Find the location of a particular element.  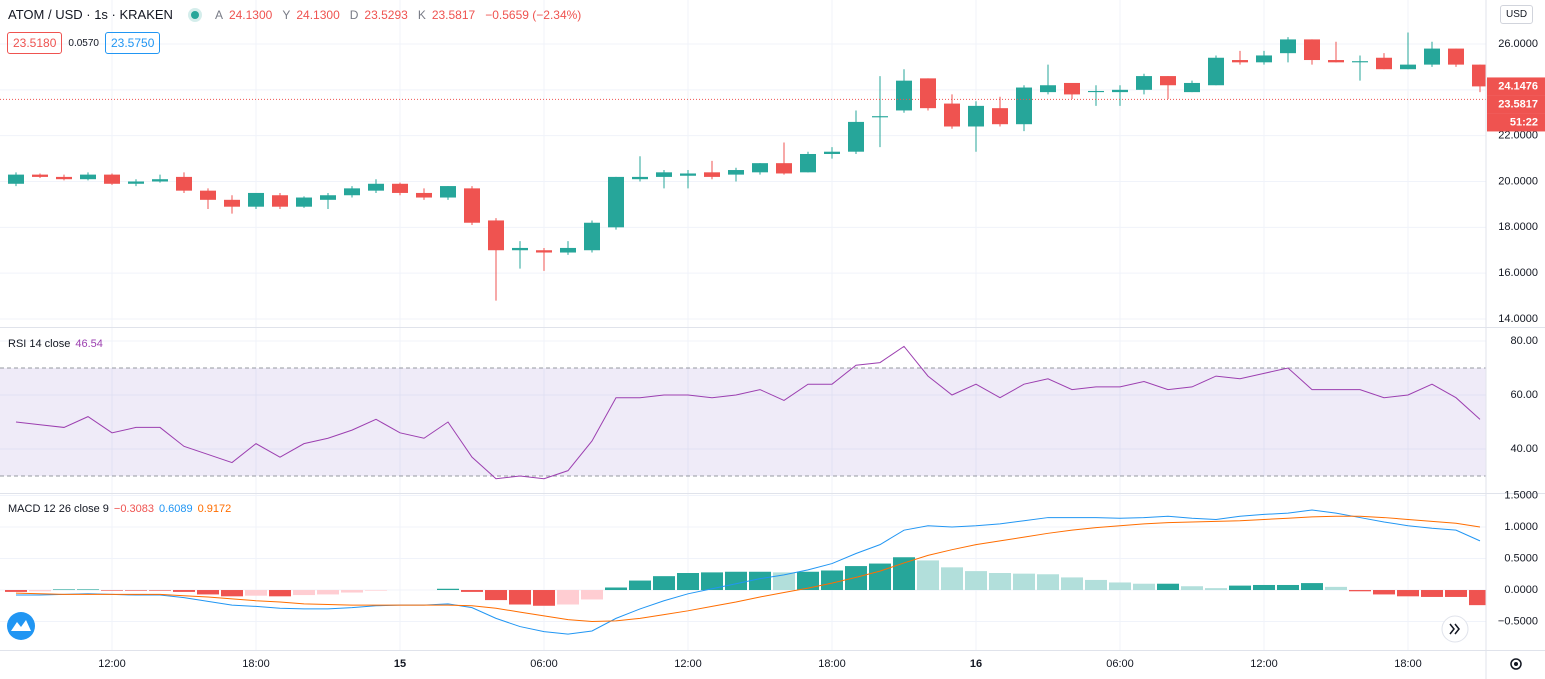

ohlc-value: 24.1300 is located at coordinates (250, 14).